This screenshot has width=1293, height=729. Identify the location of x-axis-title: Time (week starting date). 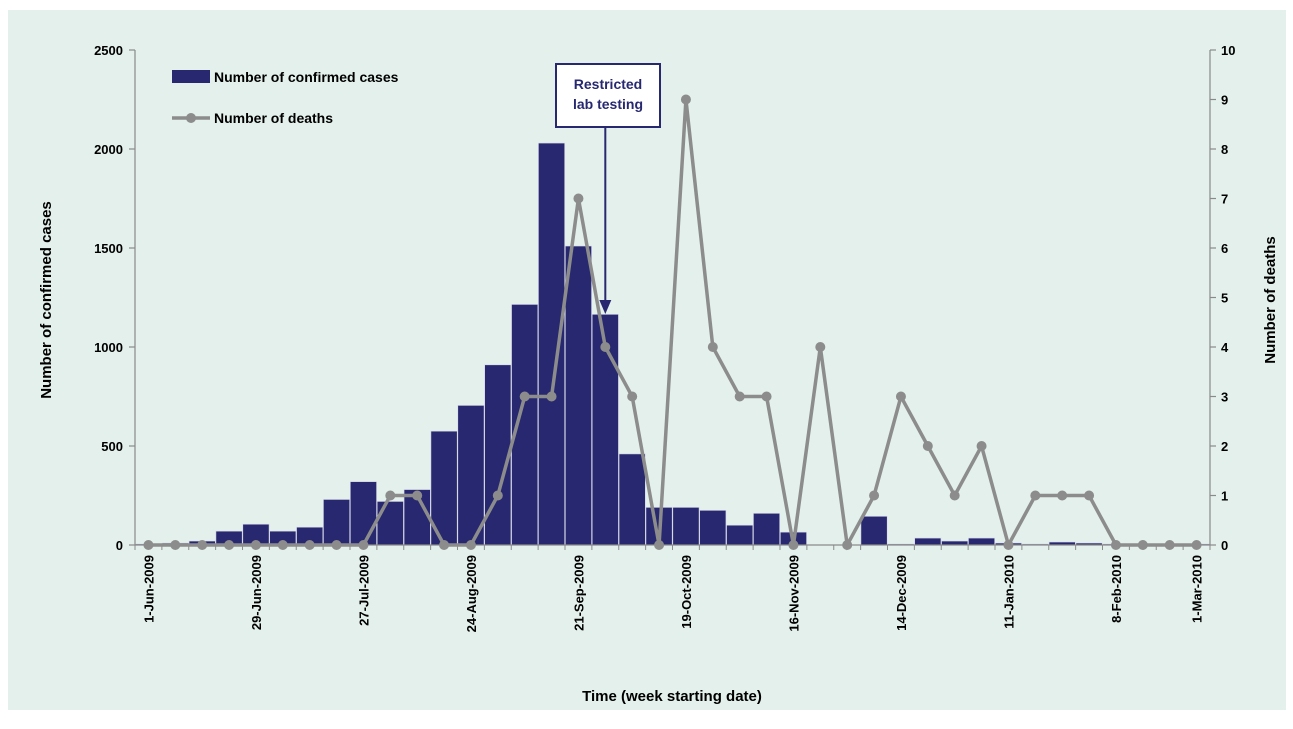
(672, 696).